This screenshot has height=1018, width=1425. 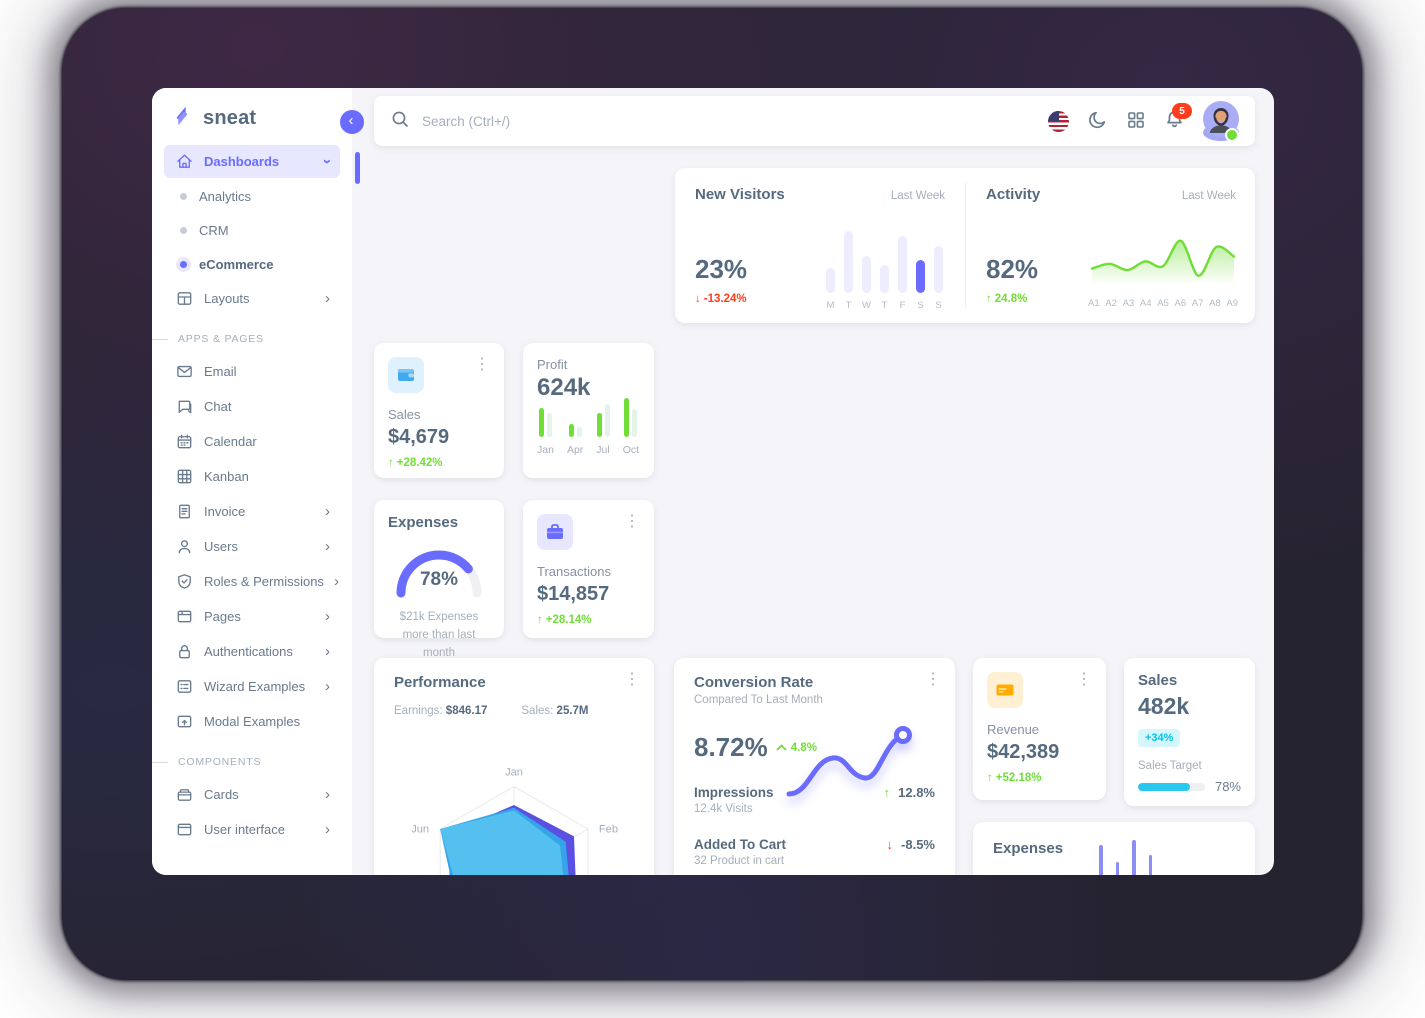 I want to click on revenue-value: $42,389, so click(x=1023, y=752).